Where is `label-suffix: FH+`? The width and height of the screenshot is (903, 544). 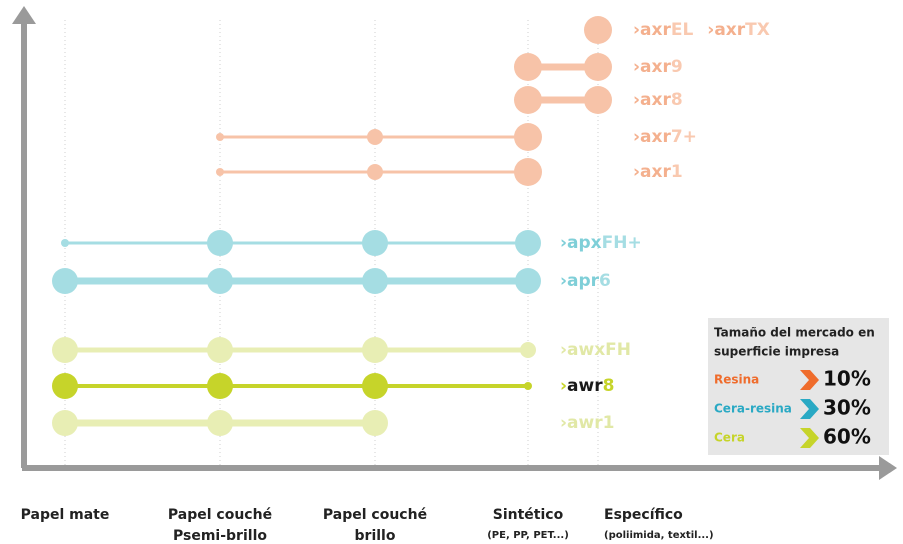
label-suffix: FH+ is located at coordinates (622, 243).